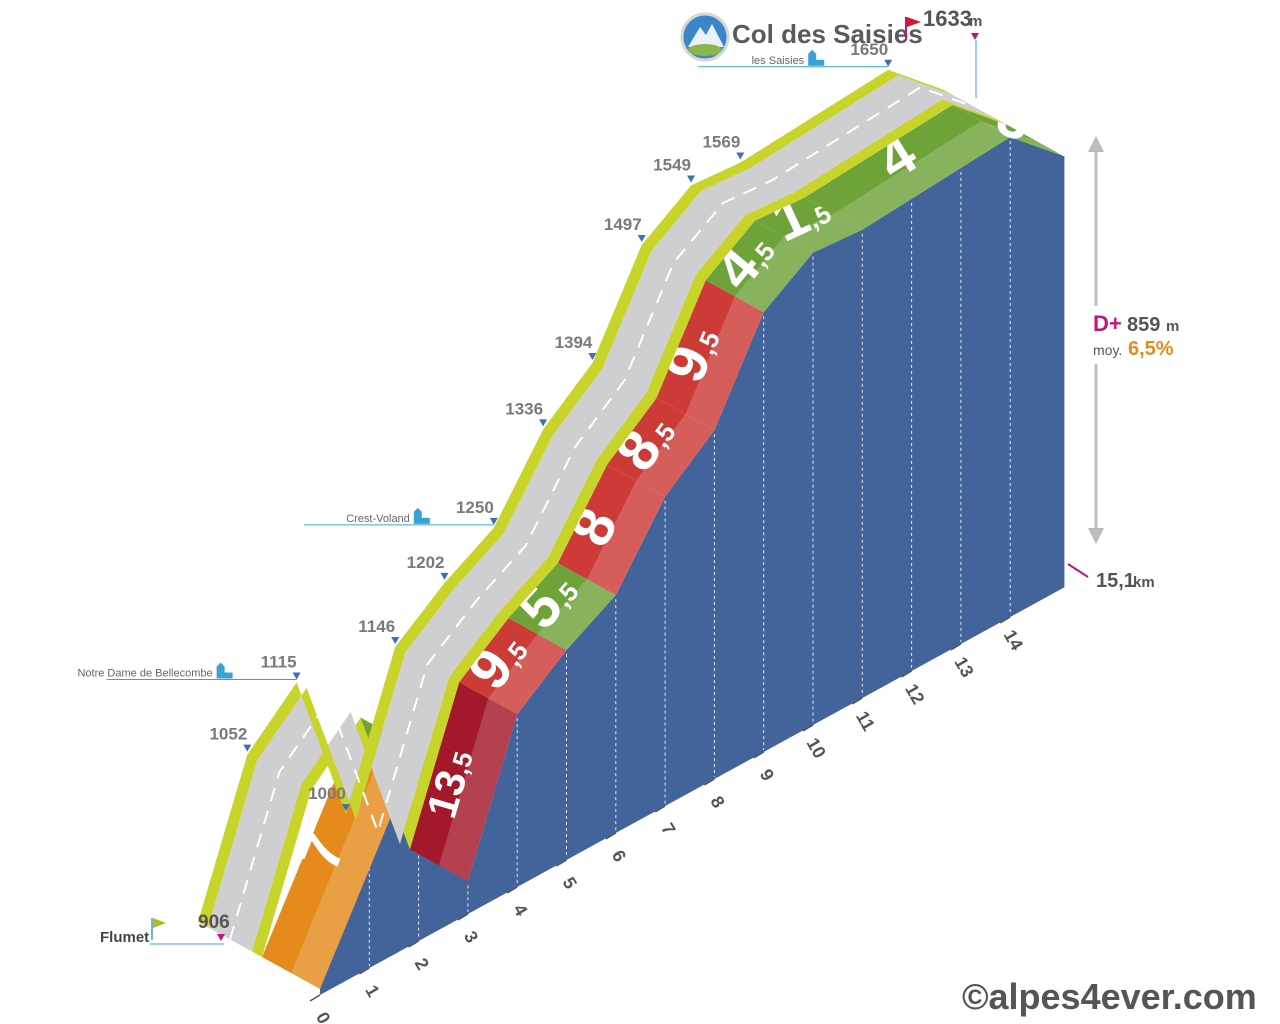 This screenshot has width=1280, height=1024. What do you see at coordinates (947, 18) in the screenshot?
I see `summit-altitude: 1633` at bounding box center [947, 18].